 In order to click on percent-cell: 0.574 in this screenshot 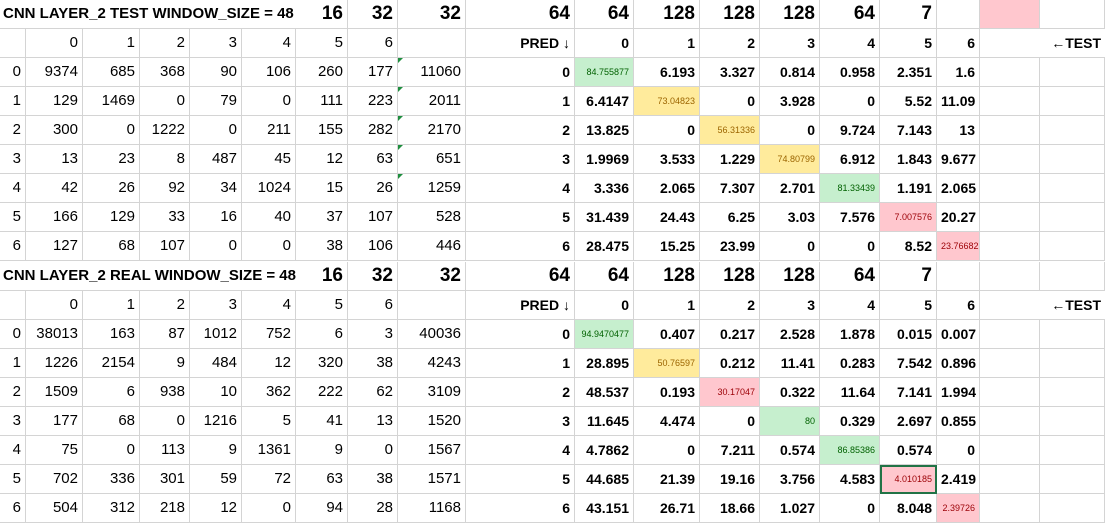, I will do `click(790, 450)`.